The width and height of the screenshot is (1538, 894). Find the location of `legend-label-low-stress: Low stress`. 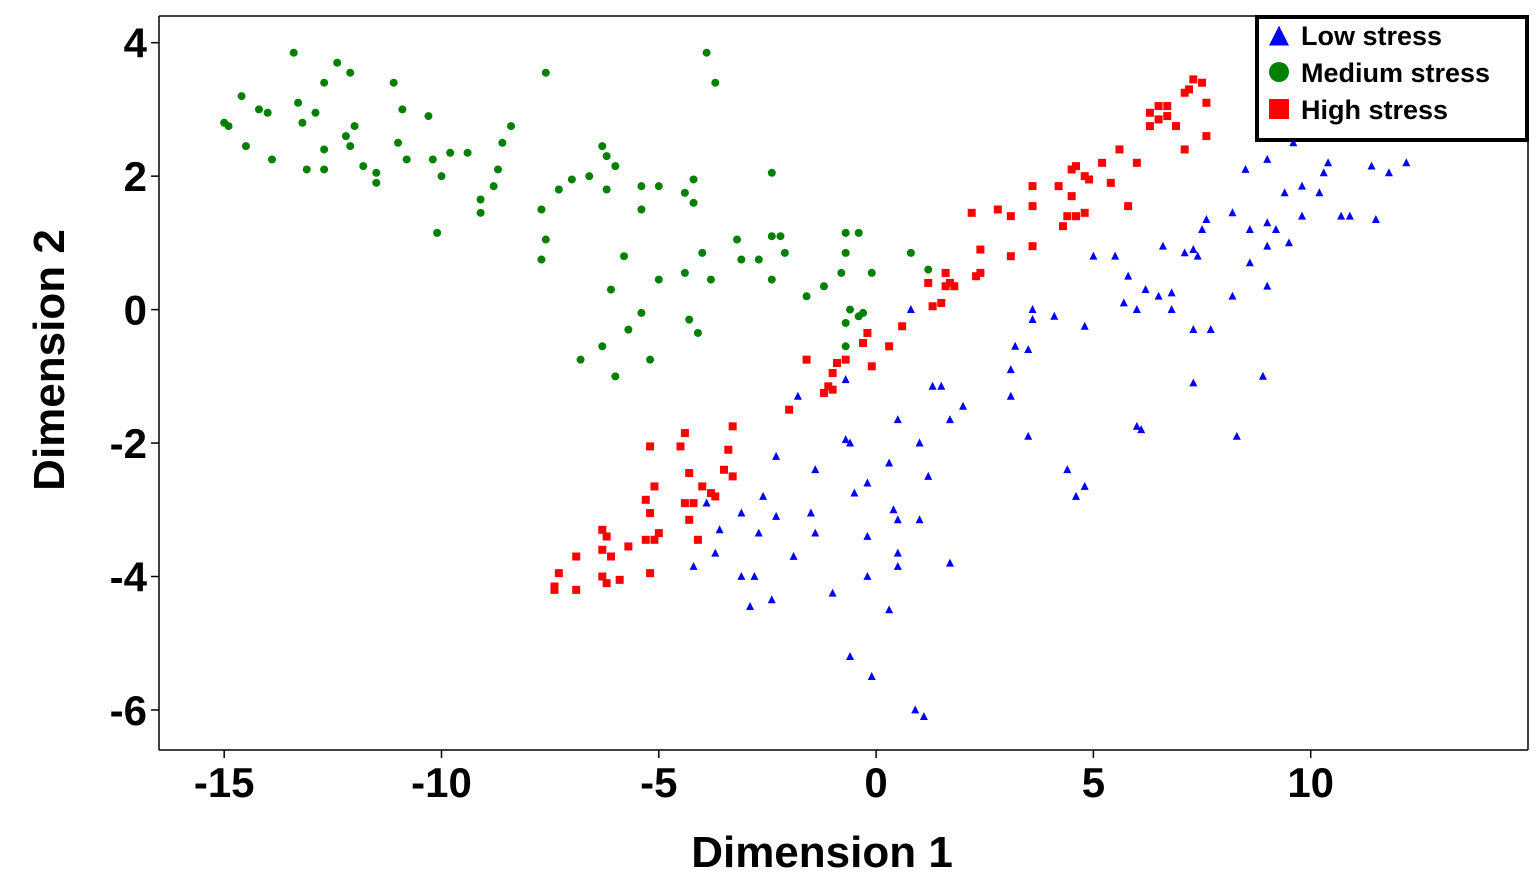

legend-label-low-stress: Low stress is located at coordinates (1371, 36).